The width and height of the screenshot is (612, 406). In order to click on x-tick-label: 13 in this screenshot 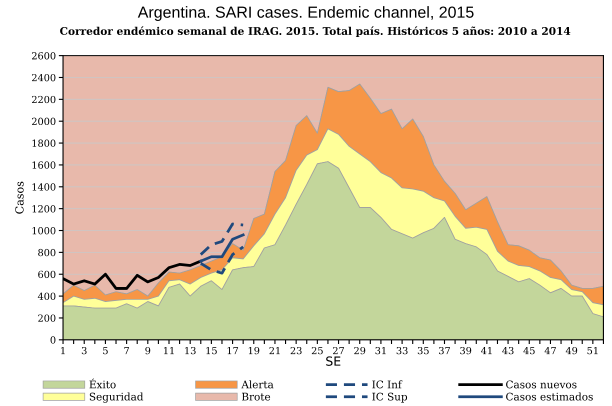, I will do `click(190, 350)`.